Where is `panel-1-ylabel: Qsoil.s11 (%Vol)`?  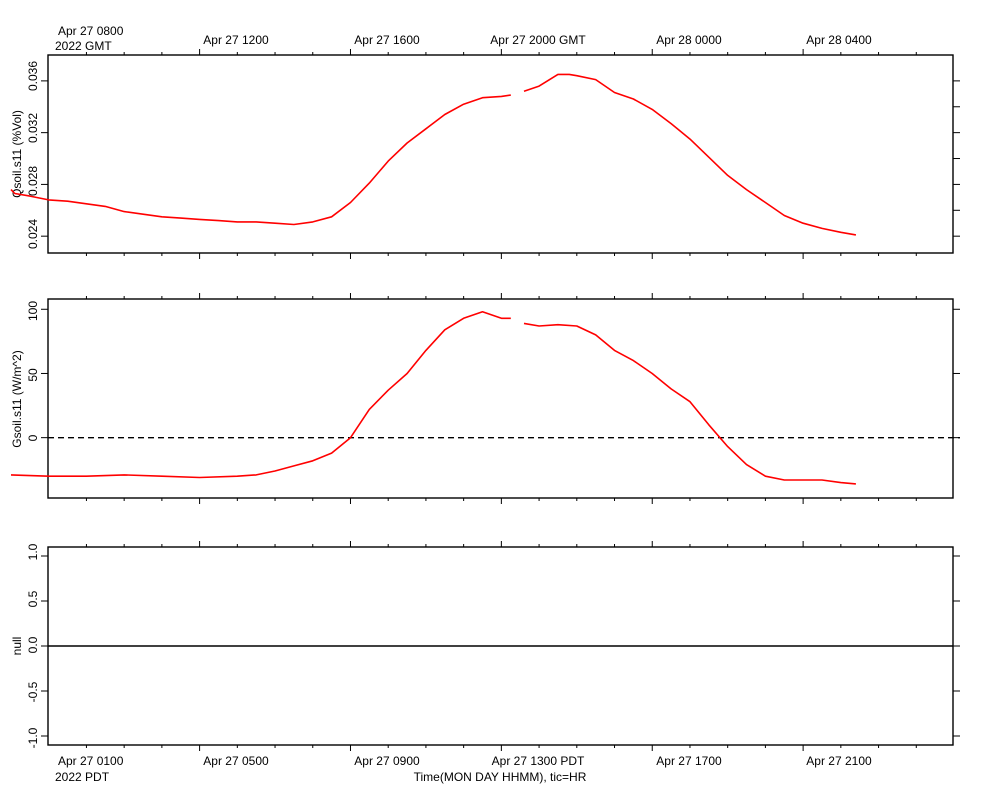
panel-1-ylabel: Qsoil.s11 (%Vol) is located at coordinates (17, 154).